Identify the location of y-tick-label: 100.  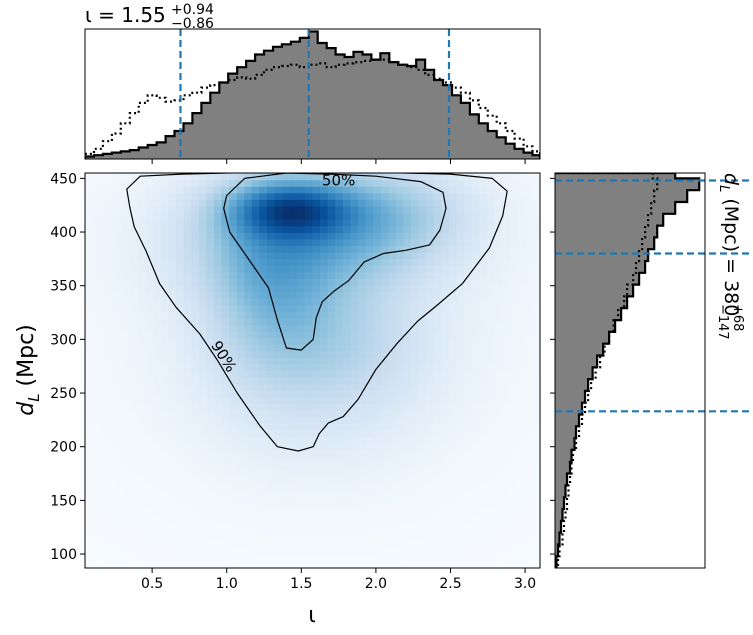
(63, 555).